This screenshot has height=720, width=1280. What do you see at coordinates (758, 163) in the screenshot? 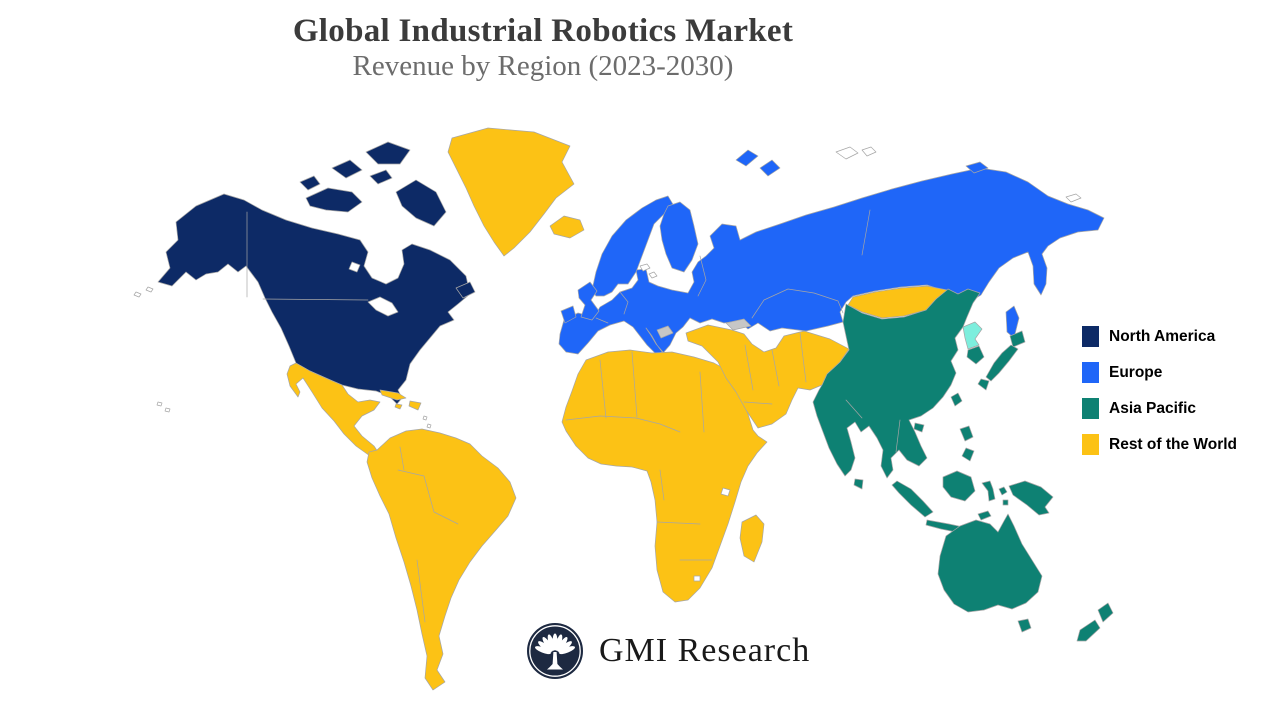
I see `island-novaya-zemlya` at bounding box center [758, 163].